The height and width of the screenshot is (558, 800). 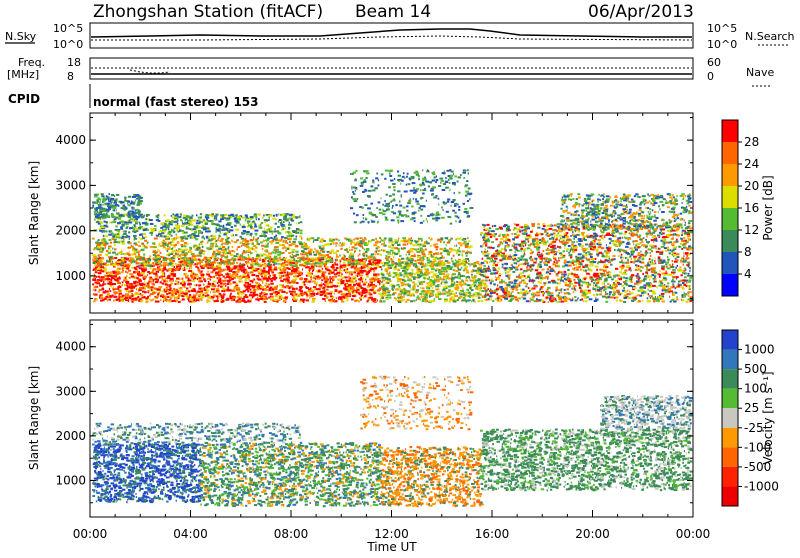 I want to click on x-tick-label: 12:00, so click(x=391, y=534).